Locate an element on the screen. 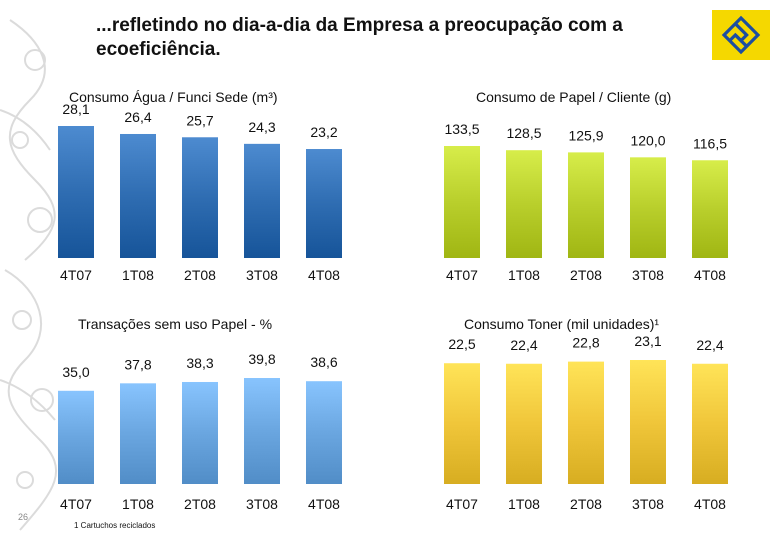 The width and height of the screenshot is (780, 540). value-label: 24,3 is located at coordinates (261, 127).